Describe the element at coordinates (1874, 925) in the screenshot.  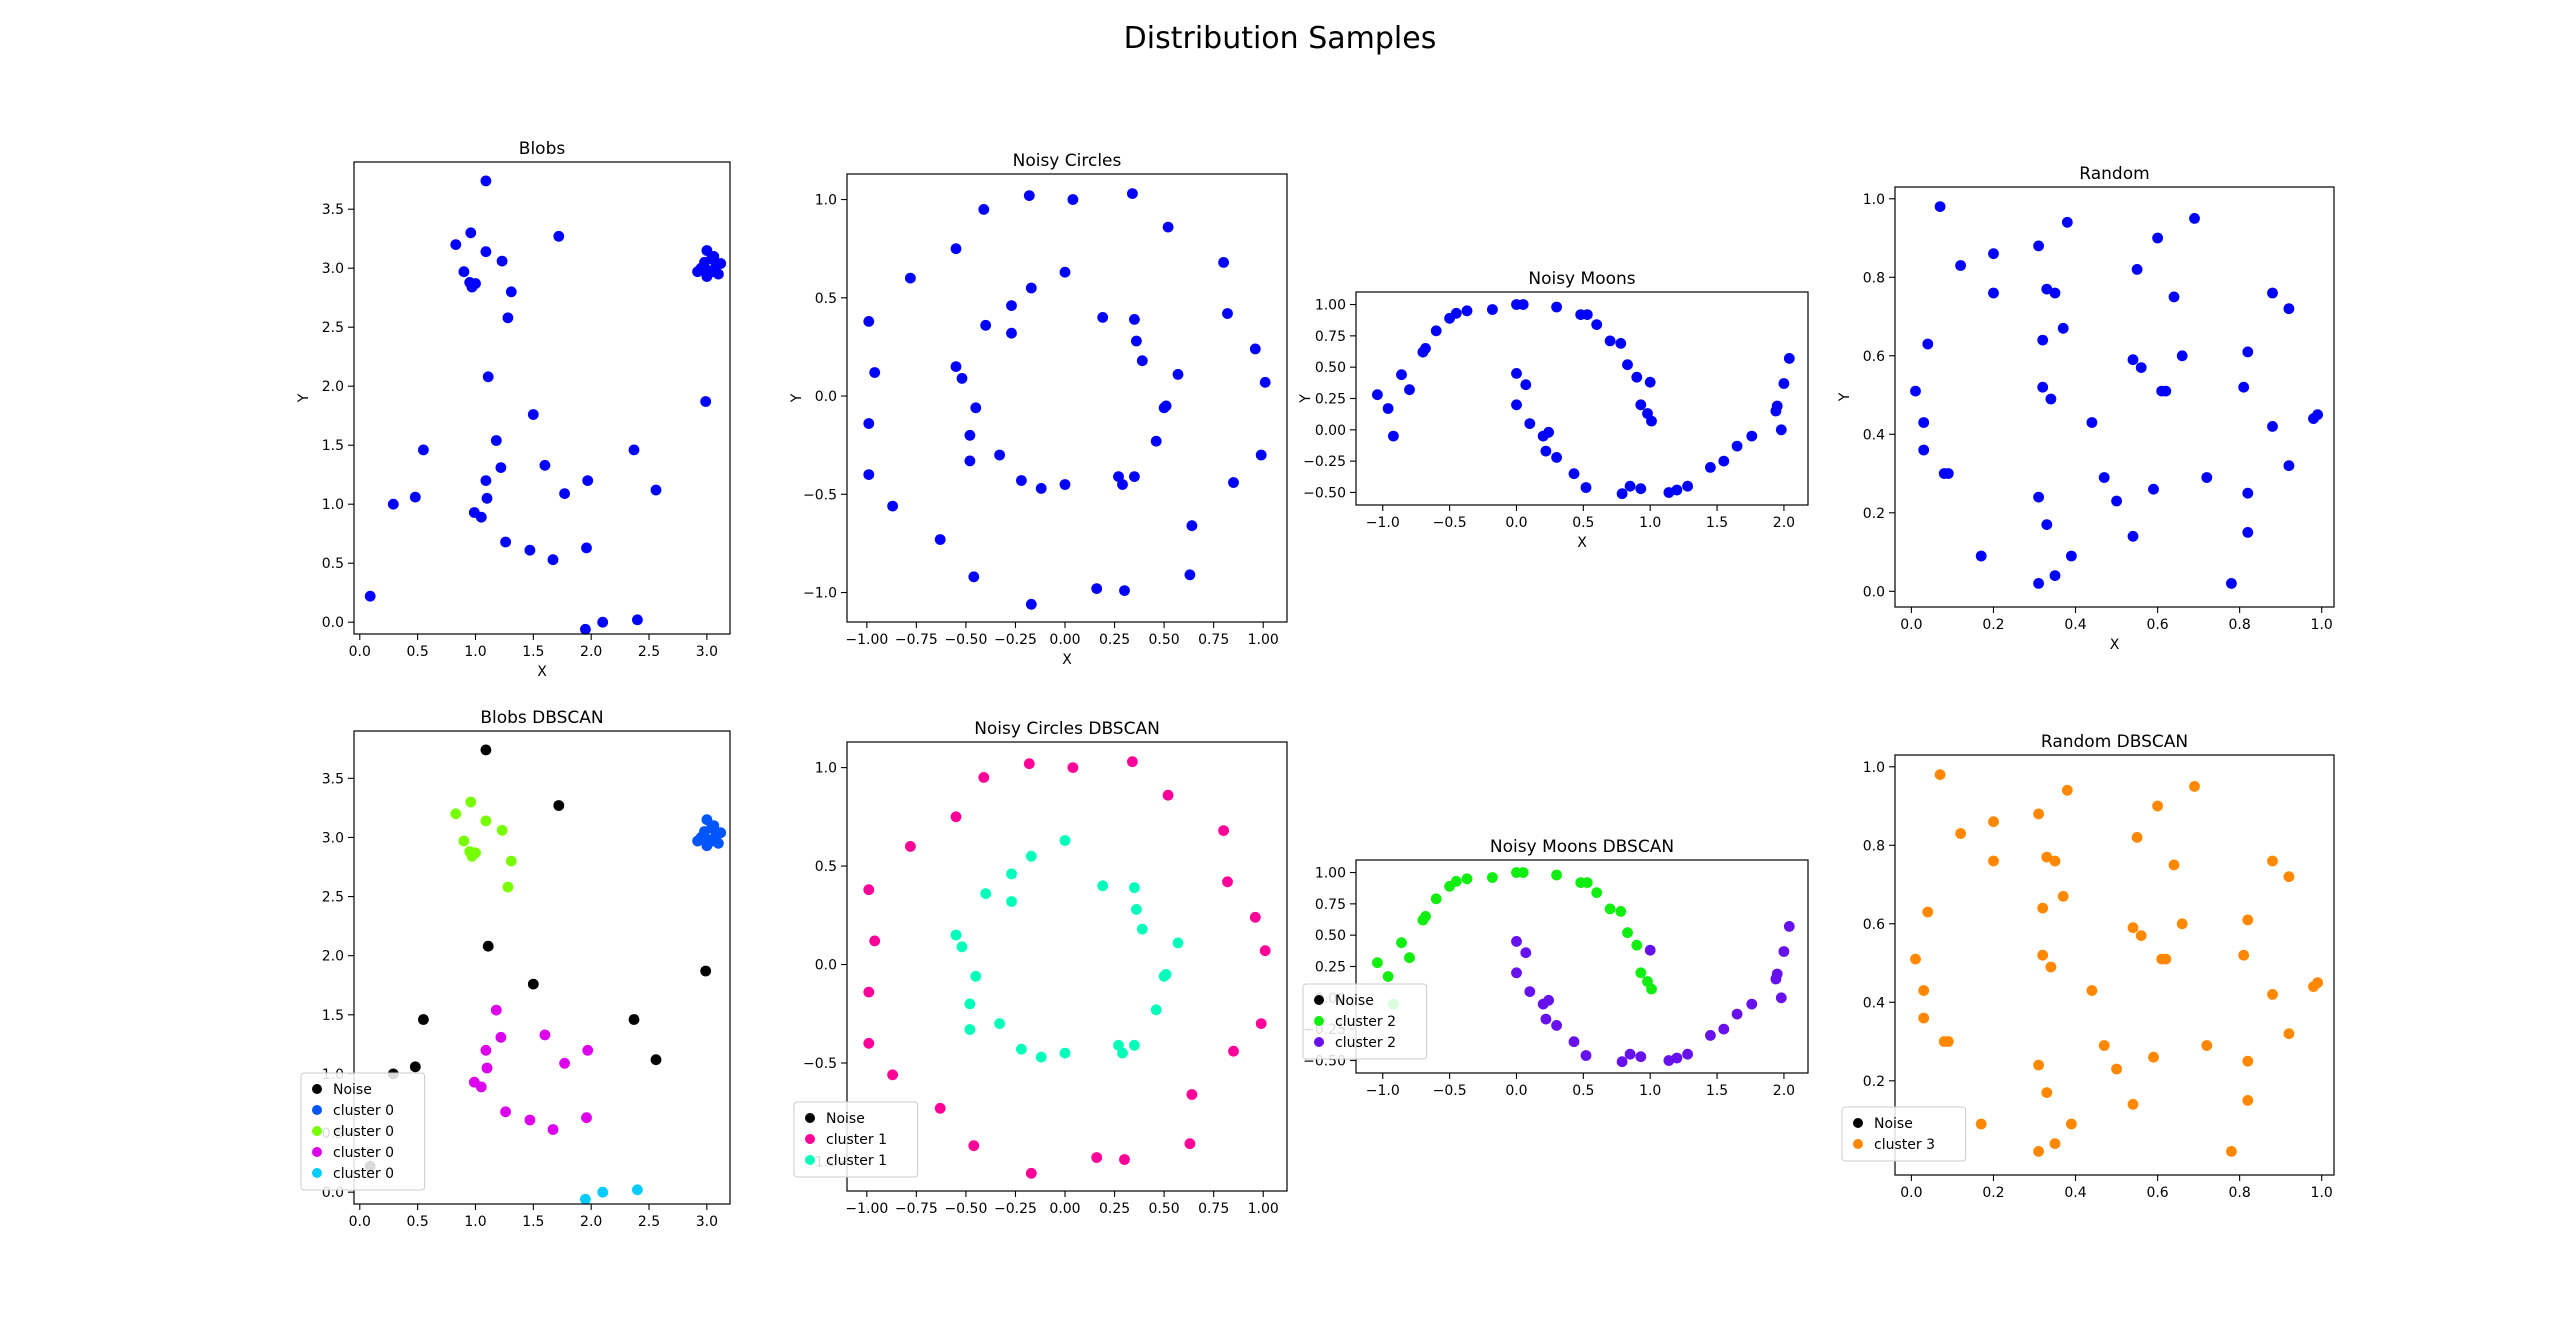
I see `y-tick-label: 0.6` at that location.